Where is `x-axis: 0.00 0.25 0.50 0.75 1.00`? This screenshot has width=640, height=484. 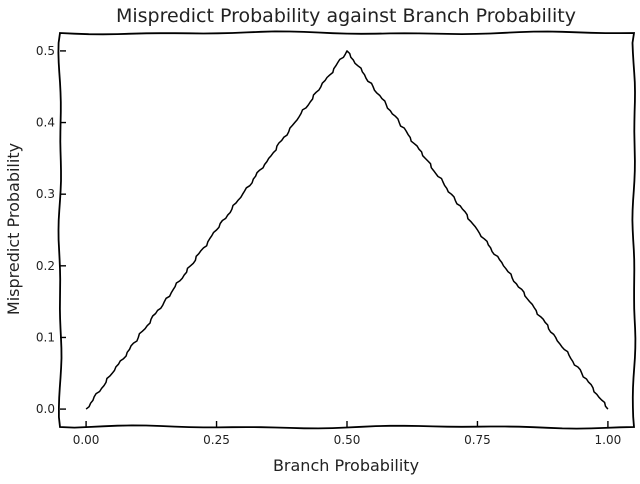
x-axis: 0.00 0.25 0.50 0.75 1.00 is located at coordinates (347, 434).